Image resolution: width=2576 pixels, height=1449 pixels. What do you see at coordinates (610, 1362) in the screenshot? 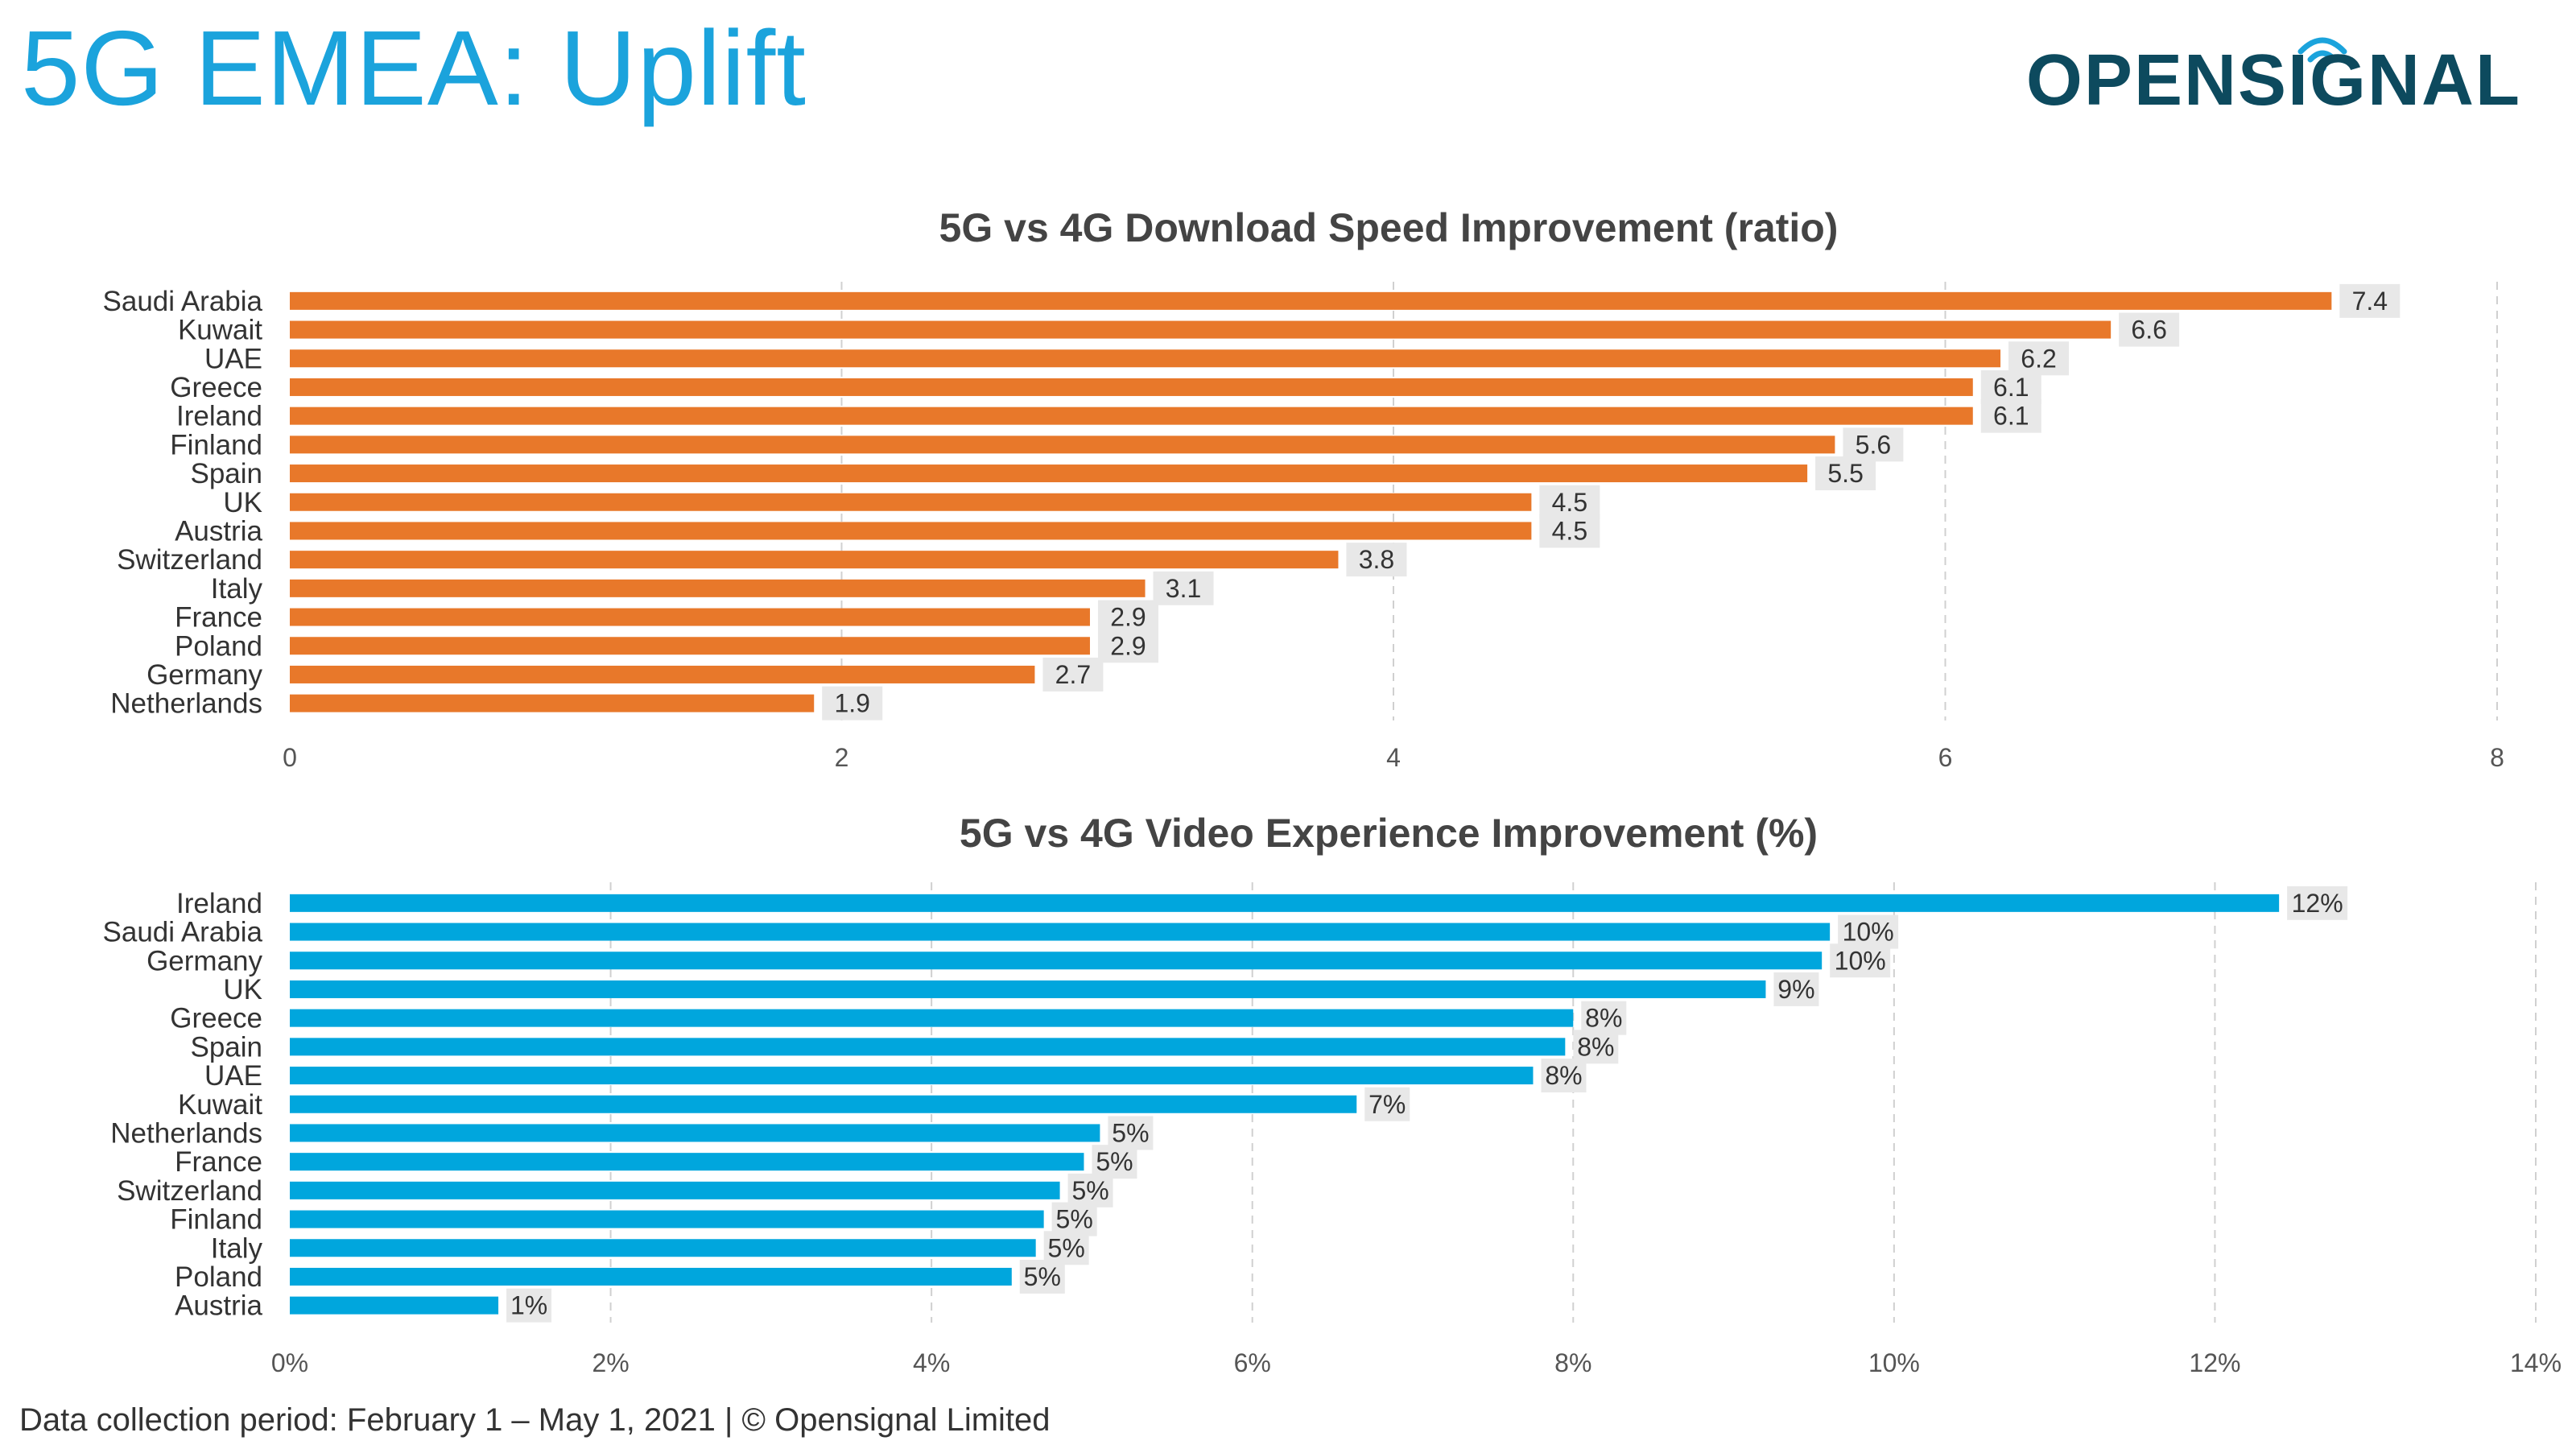
I see `video-tick-label: 2%` at bounding box center [610, 1362].